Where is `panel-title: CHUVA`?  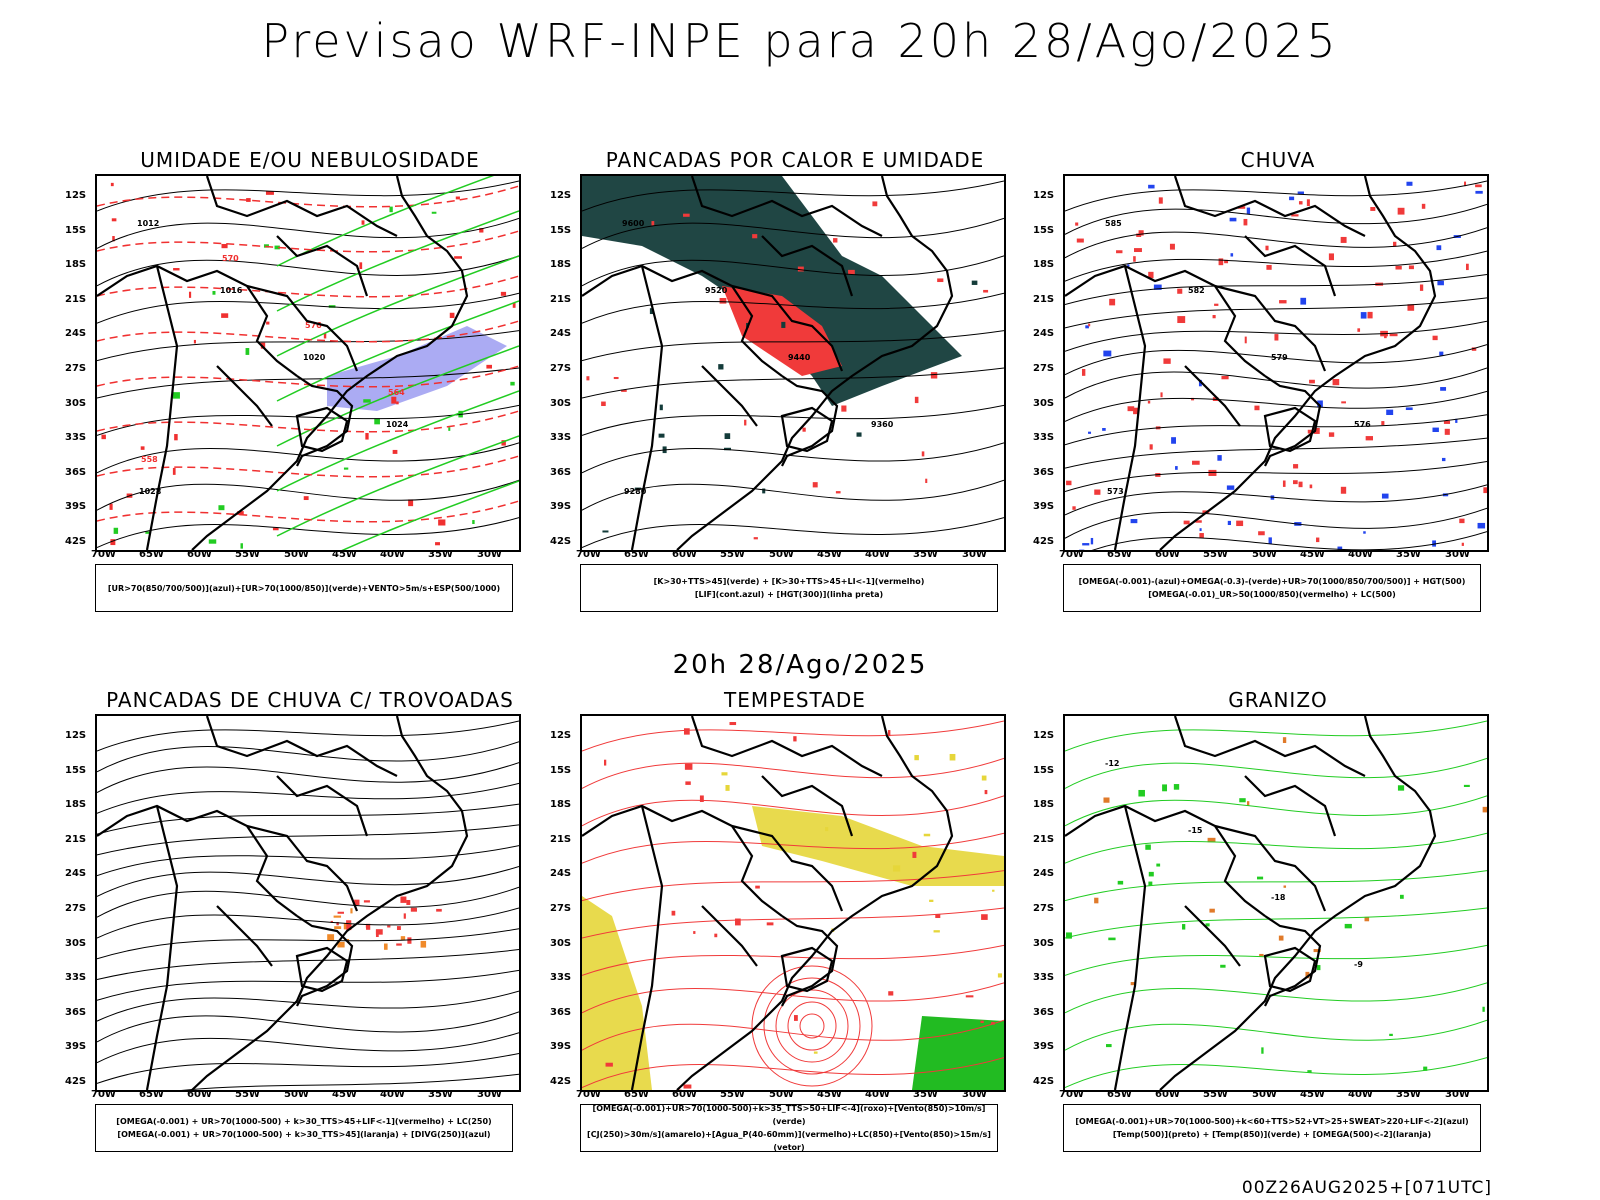 panel-title: CHUVA is located at coordinates (1278, 160).